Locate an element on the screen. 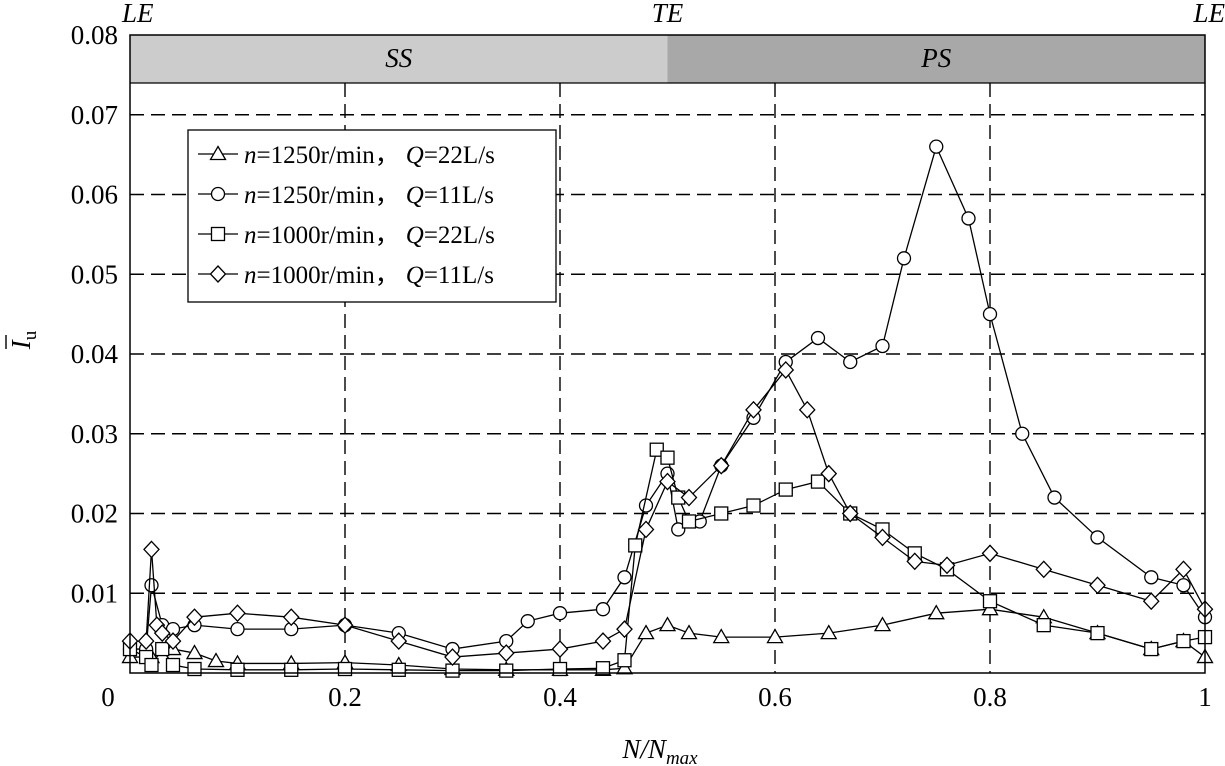  x-tick-label: 0.4 is located at coordinates (560, 697).